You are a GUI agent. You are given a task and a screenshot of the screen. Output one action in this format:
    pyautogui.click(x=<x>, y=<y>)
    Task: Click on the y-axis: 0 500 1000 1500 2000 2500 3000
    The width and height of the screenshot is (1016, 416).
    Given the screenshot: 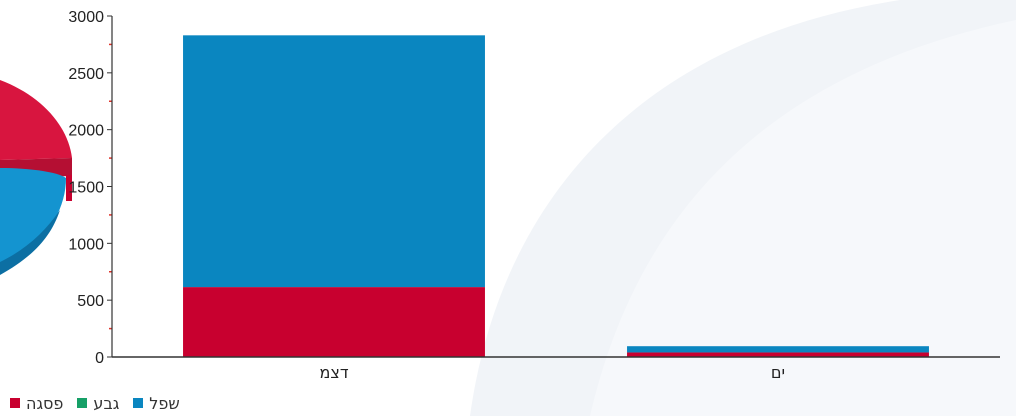 What is the action you would take?
    pyautogui.click(x=90, y=188)
    